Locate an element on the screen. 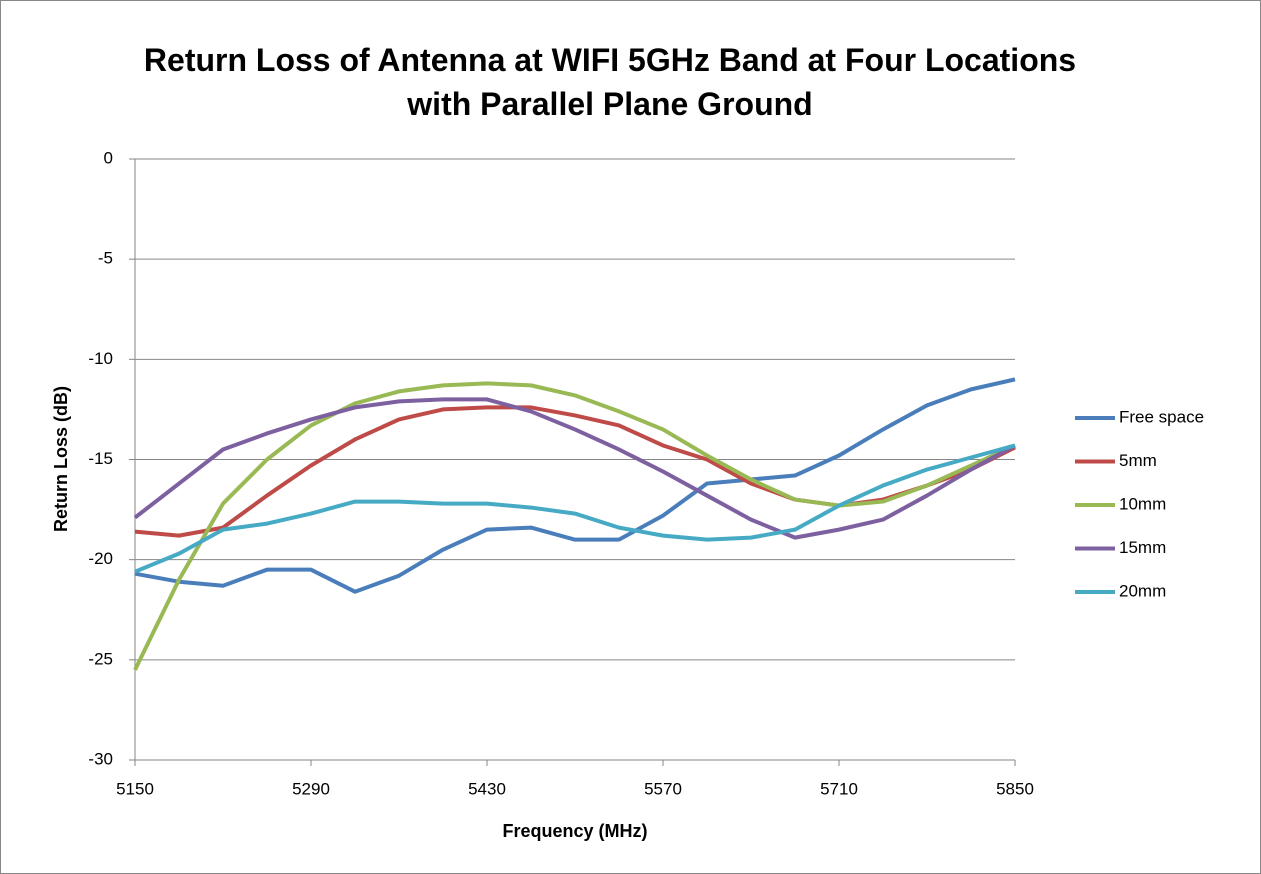  y-tick-label: 0 is located at coordinates (108, 157).